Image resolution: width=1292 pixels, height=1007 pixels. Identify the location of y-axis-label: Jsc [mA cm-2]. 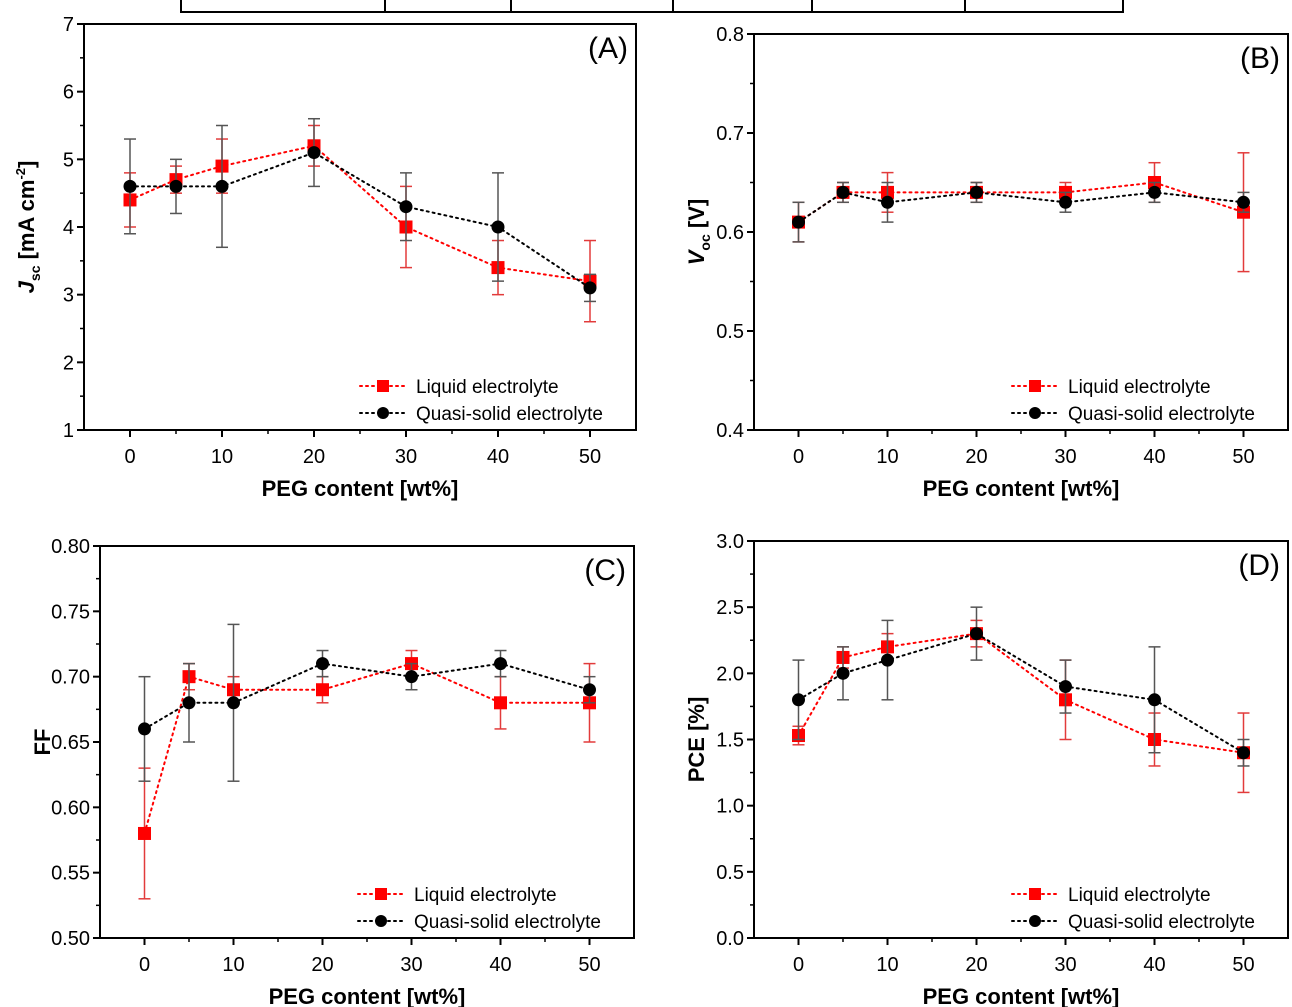
(28, 227).